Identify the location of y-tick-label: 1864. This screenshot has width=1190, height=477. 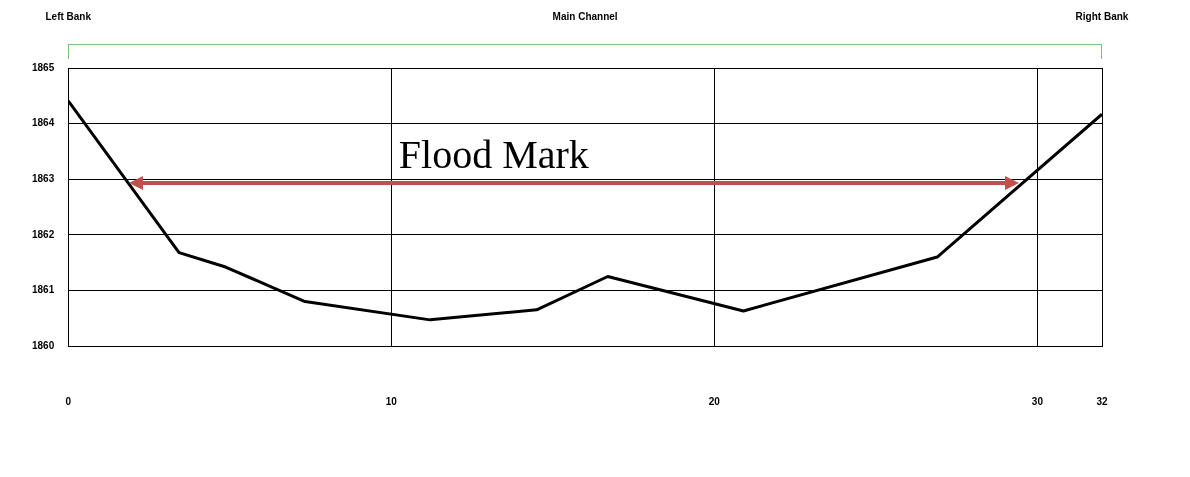
(43, 123).